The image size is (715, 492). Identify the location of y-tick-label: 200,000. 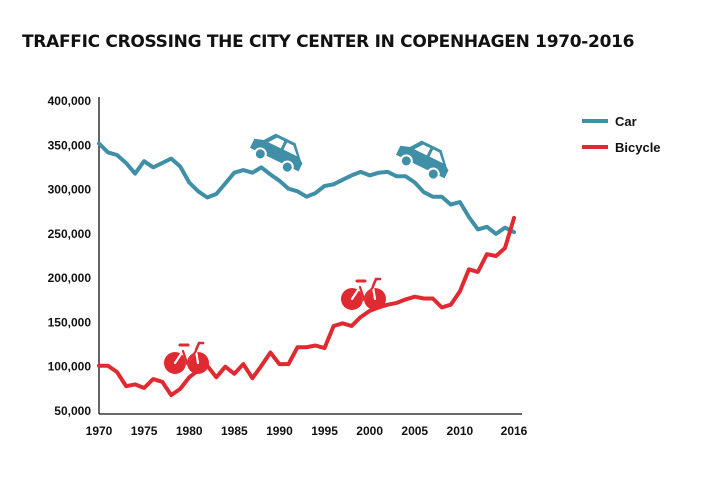
(70, 278).